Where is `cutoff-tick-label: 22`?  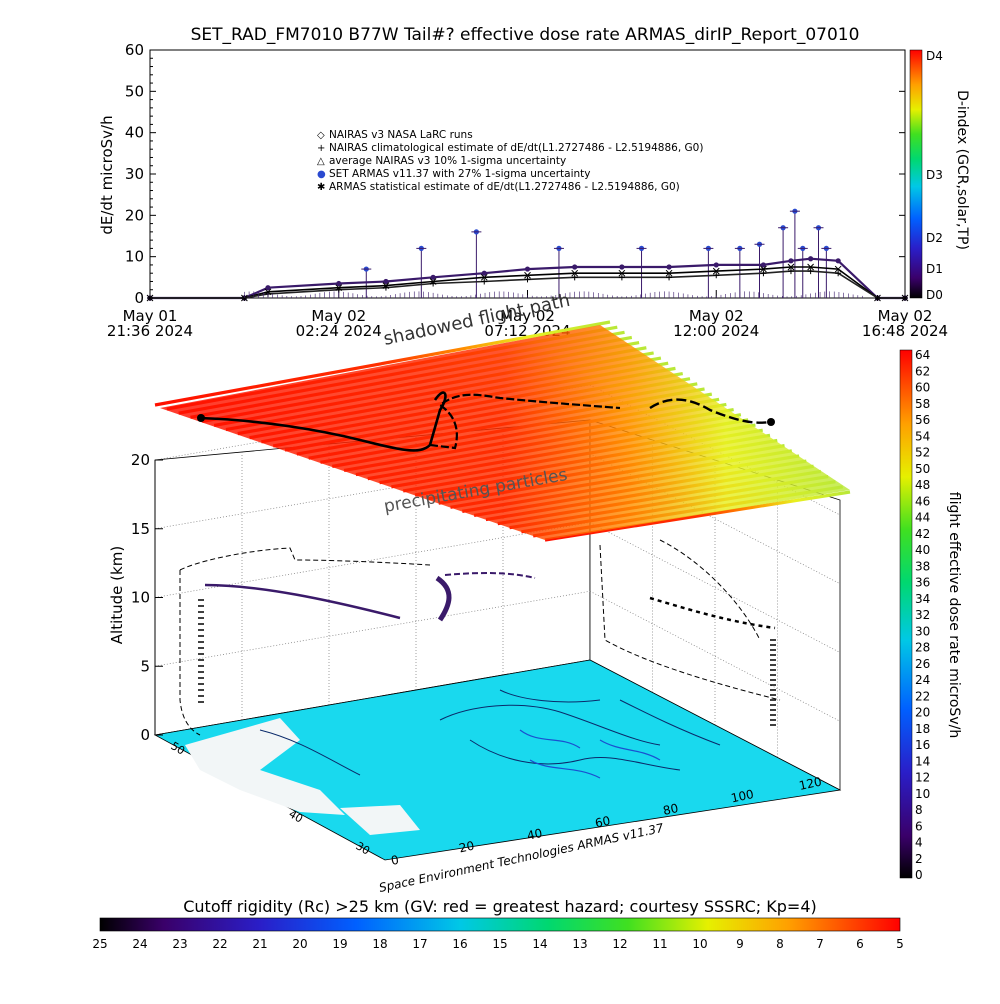
cutoff-tick-label: 22 is located at coordinates (219, 944).